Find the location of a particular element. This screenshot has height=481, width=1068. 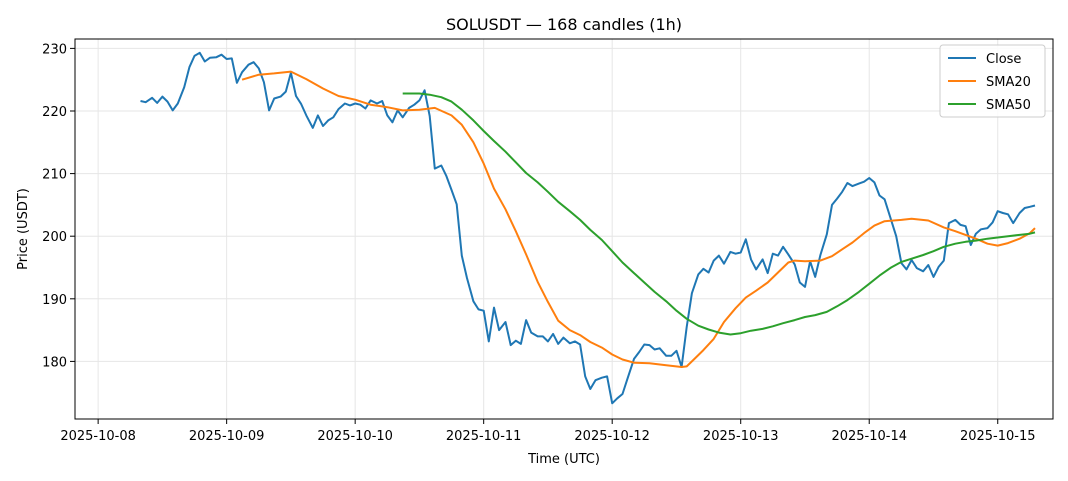

legend-box is located at coordinates (992, 81).